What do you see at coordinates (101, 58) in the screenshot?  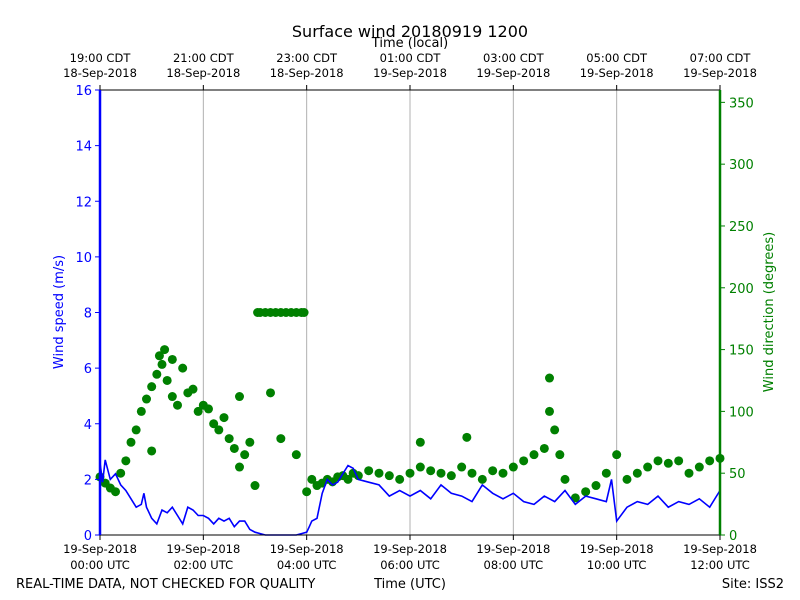 I see `top-tick-time: 19:00 CDT` at bounding box center [101, 58].